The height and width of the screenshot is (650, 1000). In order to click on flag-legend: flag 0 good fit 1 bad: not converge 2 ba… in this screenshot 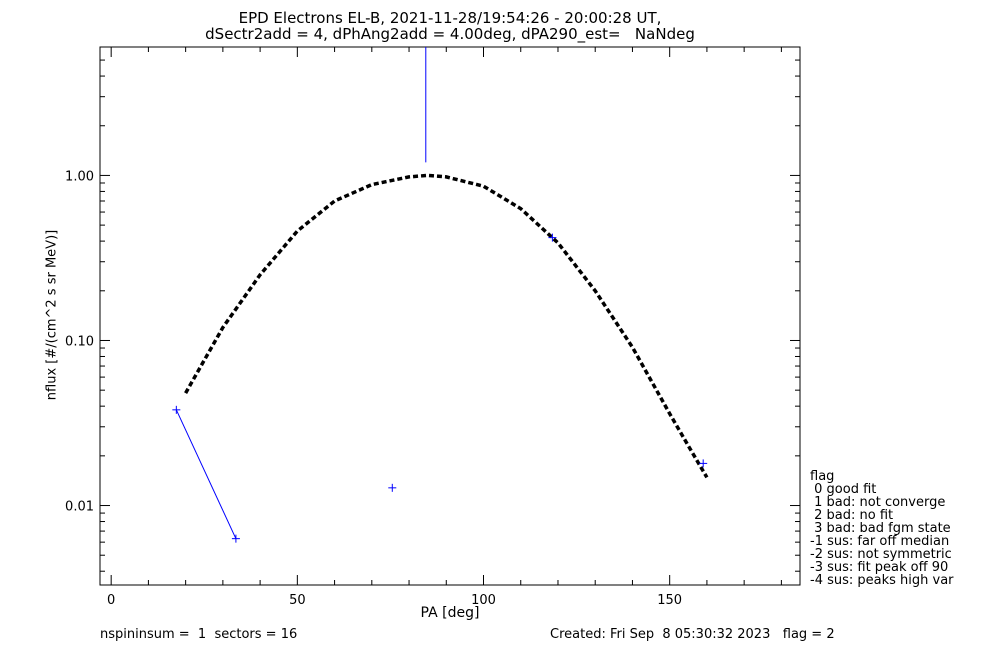, I will do `click(882, 528)`.